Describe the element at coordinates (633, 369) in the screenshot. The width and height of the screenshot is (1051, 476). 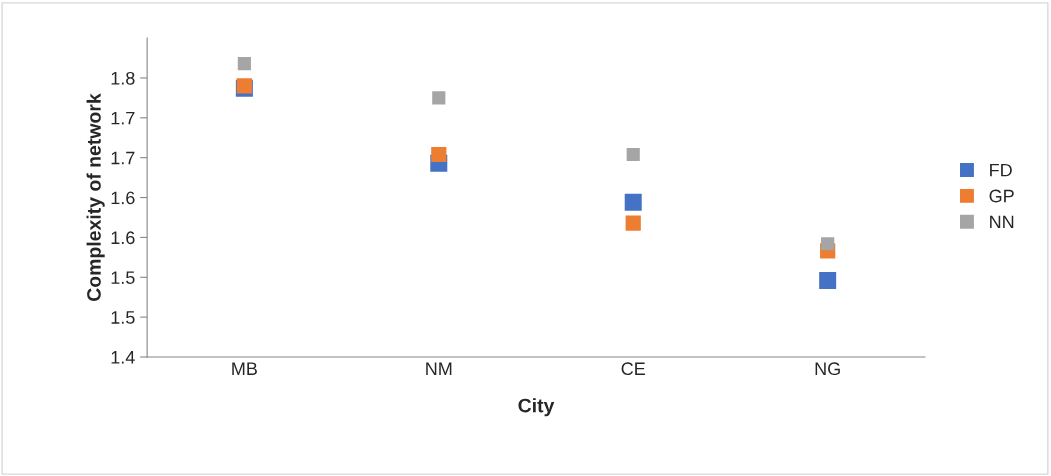
I see `x-tick-label: CE` at that location.